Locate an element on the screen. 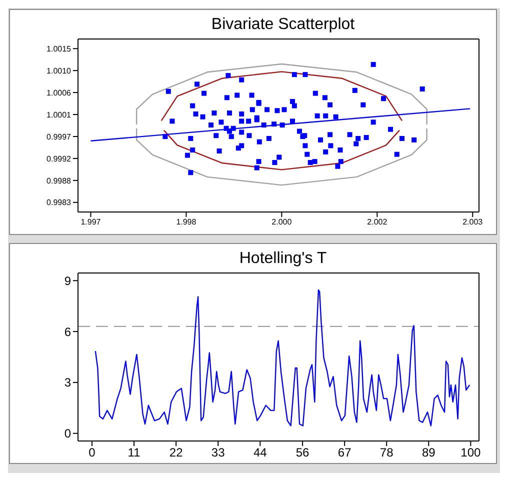 Image resolution: width=506 pixels, height=491 pixels. chart-title: Hotelling's T is located at coordinates (283, 258).